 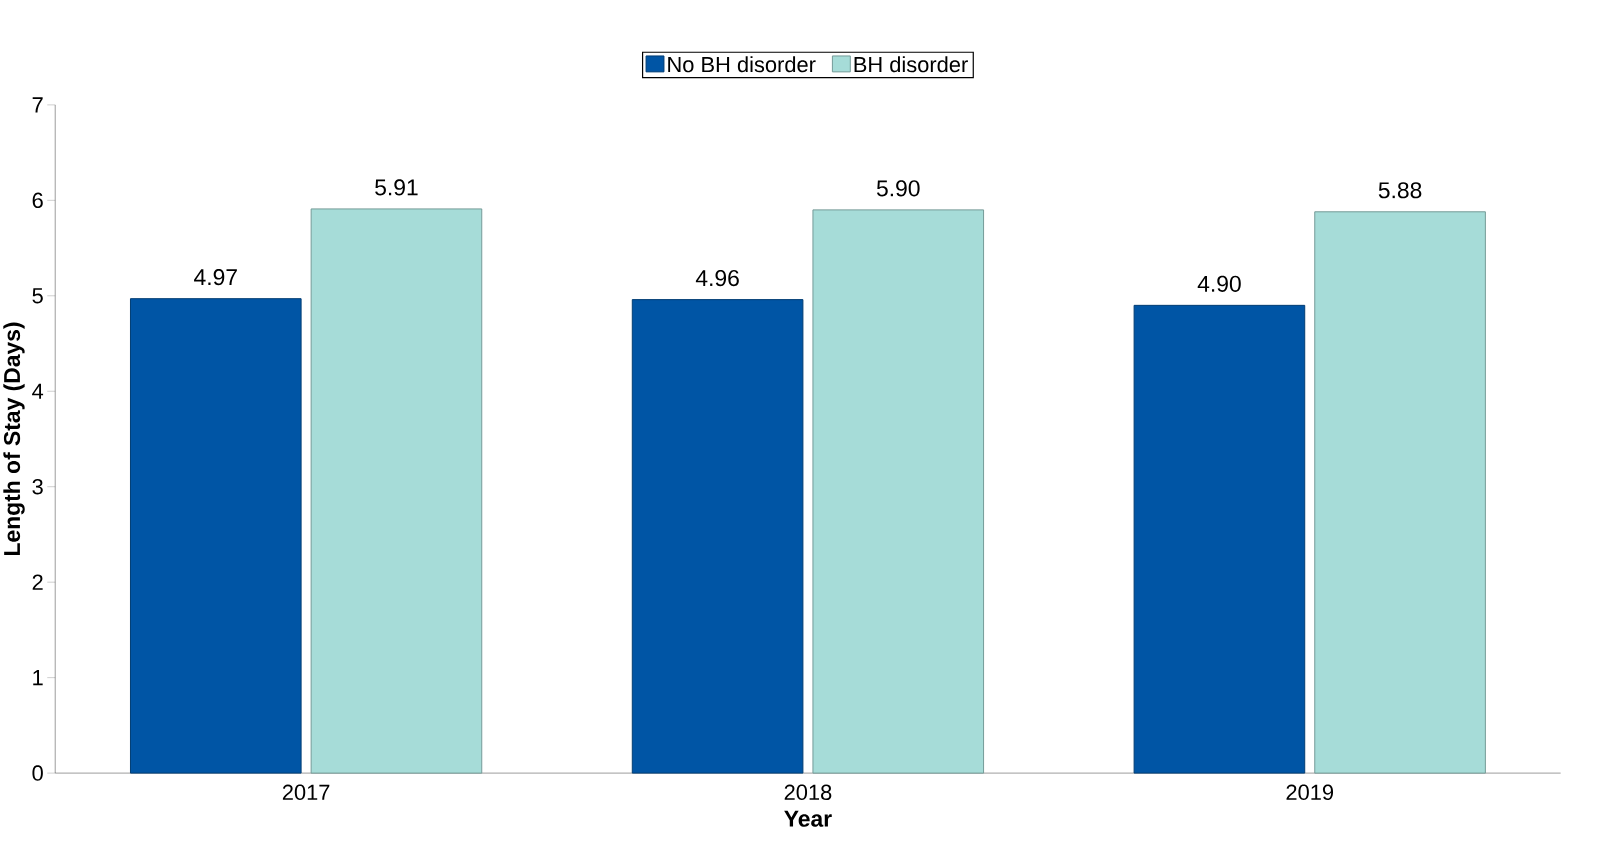 What do you see at coordinates (37, 582) in the screenshot?
I see `y-tick-label: 2` at bounding box center [37, 582].